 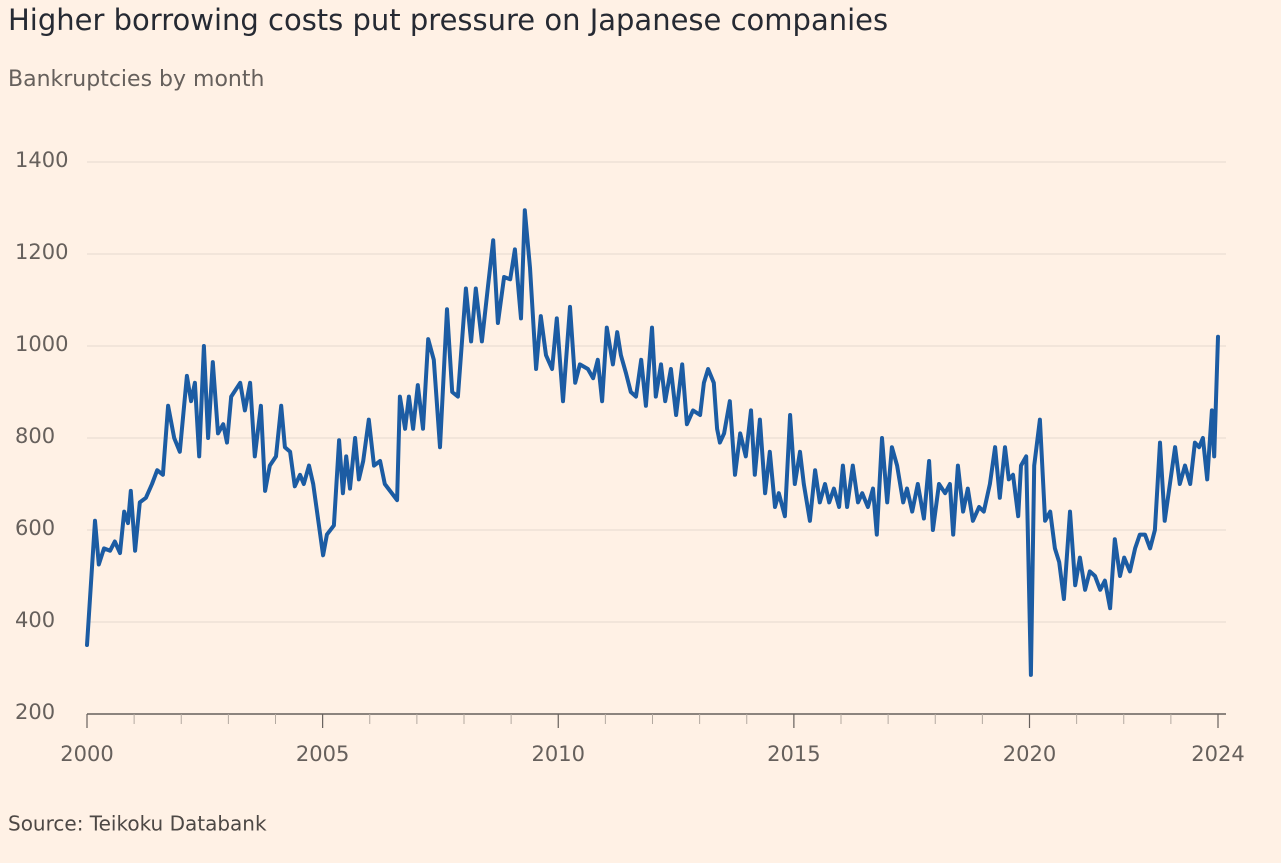 I want to click on source-note: Source: Teikoku Databank, so click(x=137, y=824).